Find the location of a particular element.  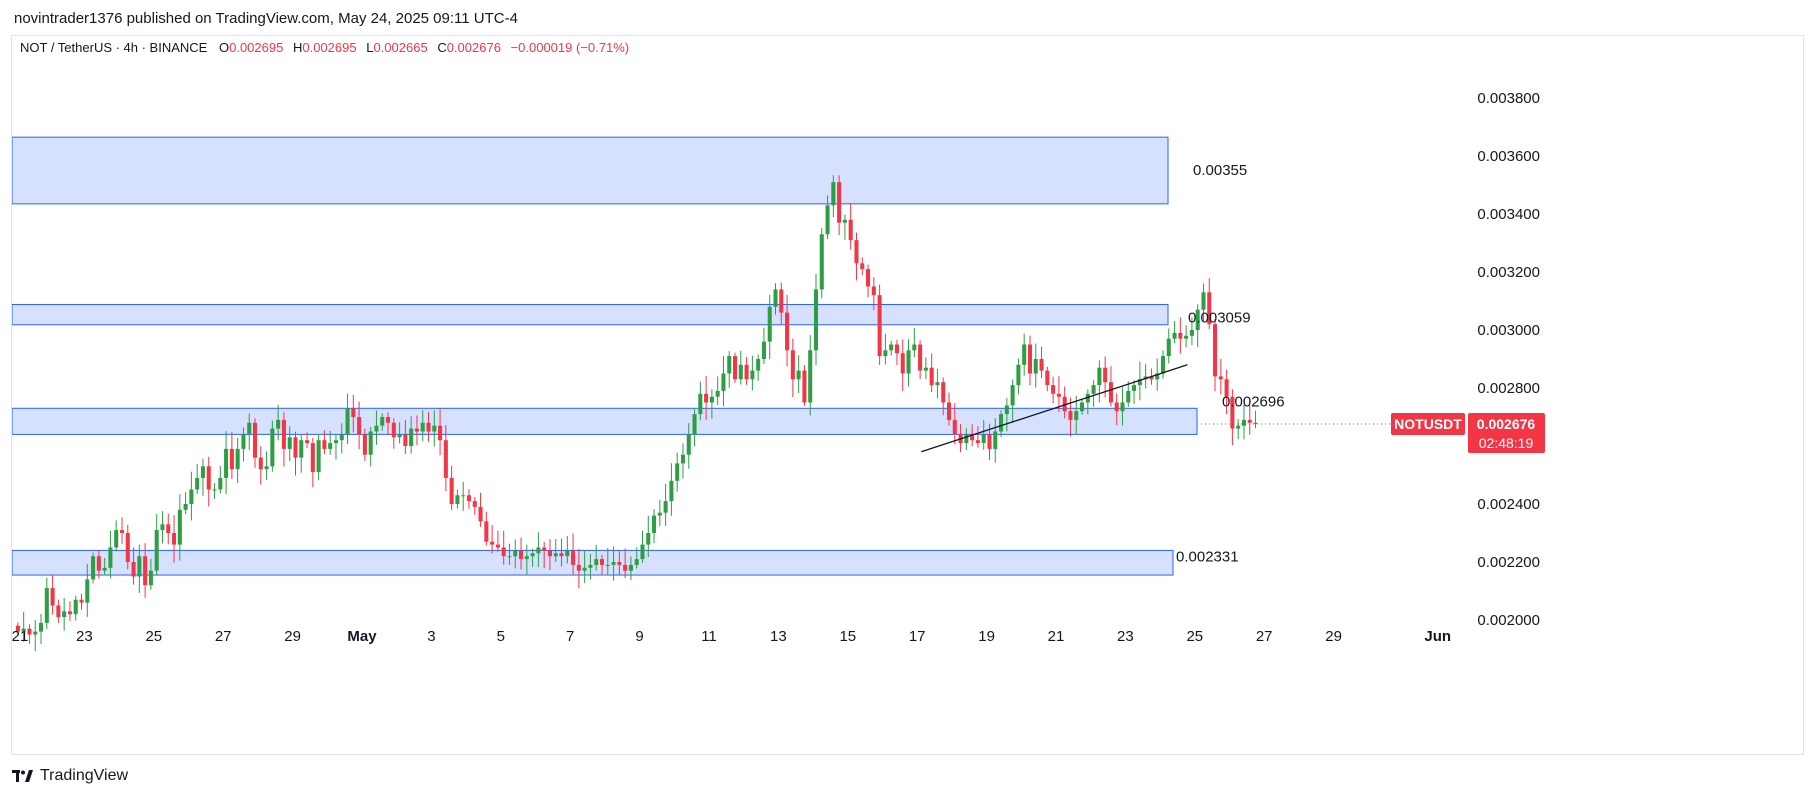

zone-box is located at coordinates (604, 421).